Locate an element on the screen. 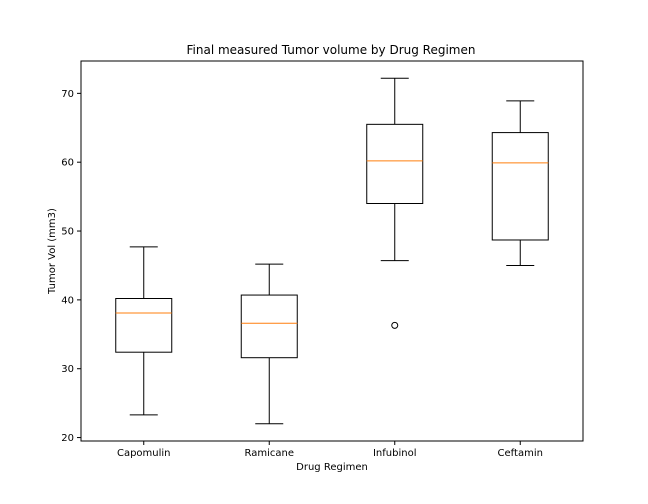 The image size is (648, 504). x-tick-label: Ceftamin is located at coordinates (520, 453).